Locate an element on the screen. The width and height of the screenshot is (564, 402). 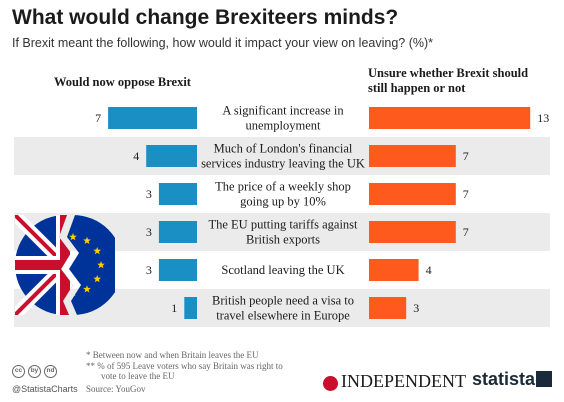
source-note: Source: YouGov is located at coordinates (116, 389).